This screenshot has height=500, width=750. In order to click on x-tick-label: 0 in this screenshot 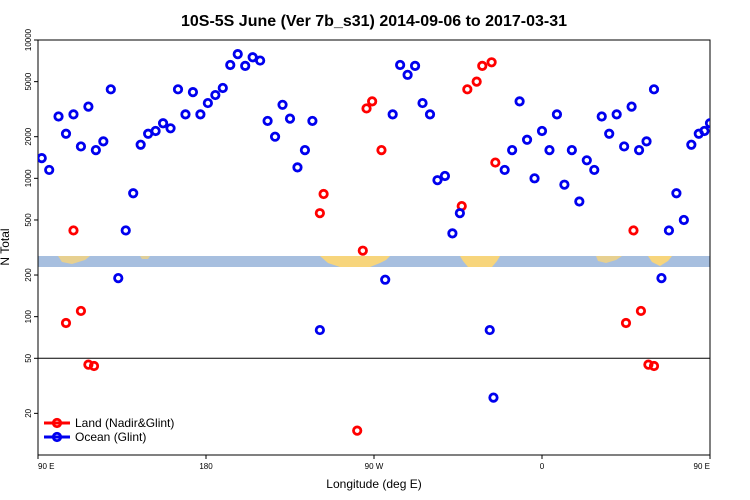, I will do `click(542, 466)`.